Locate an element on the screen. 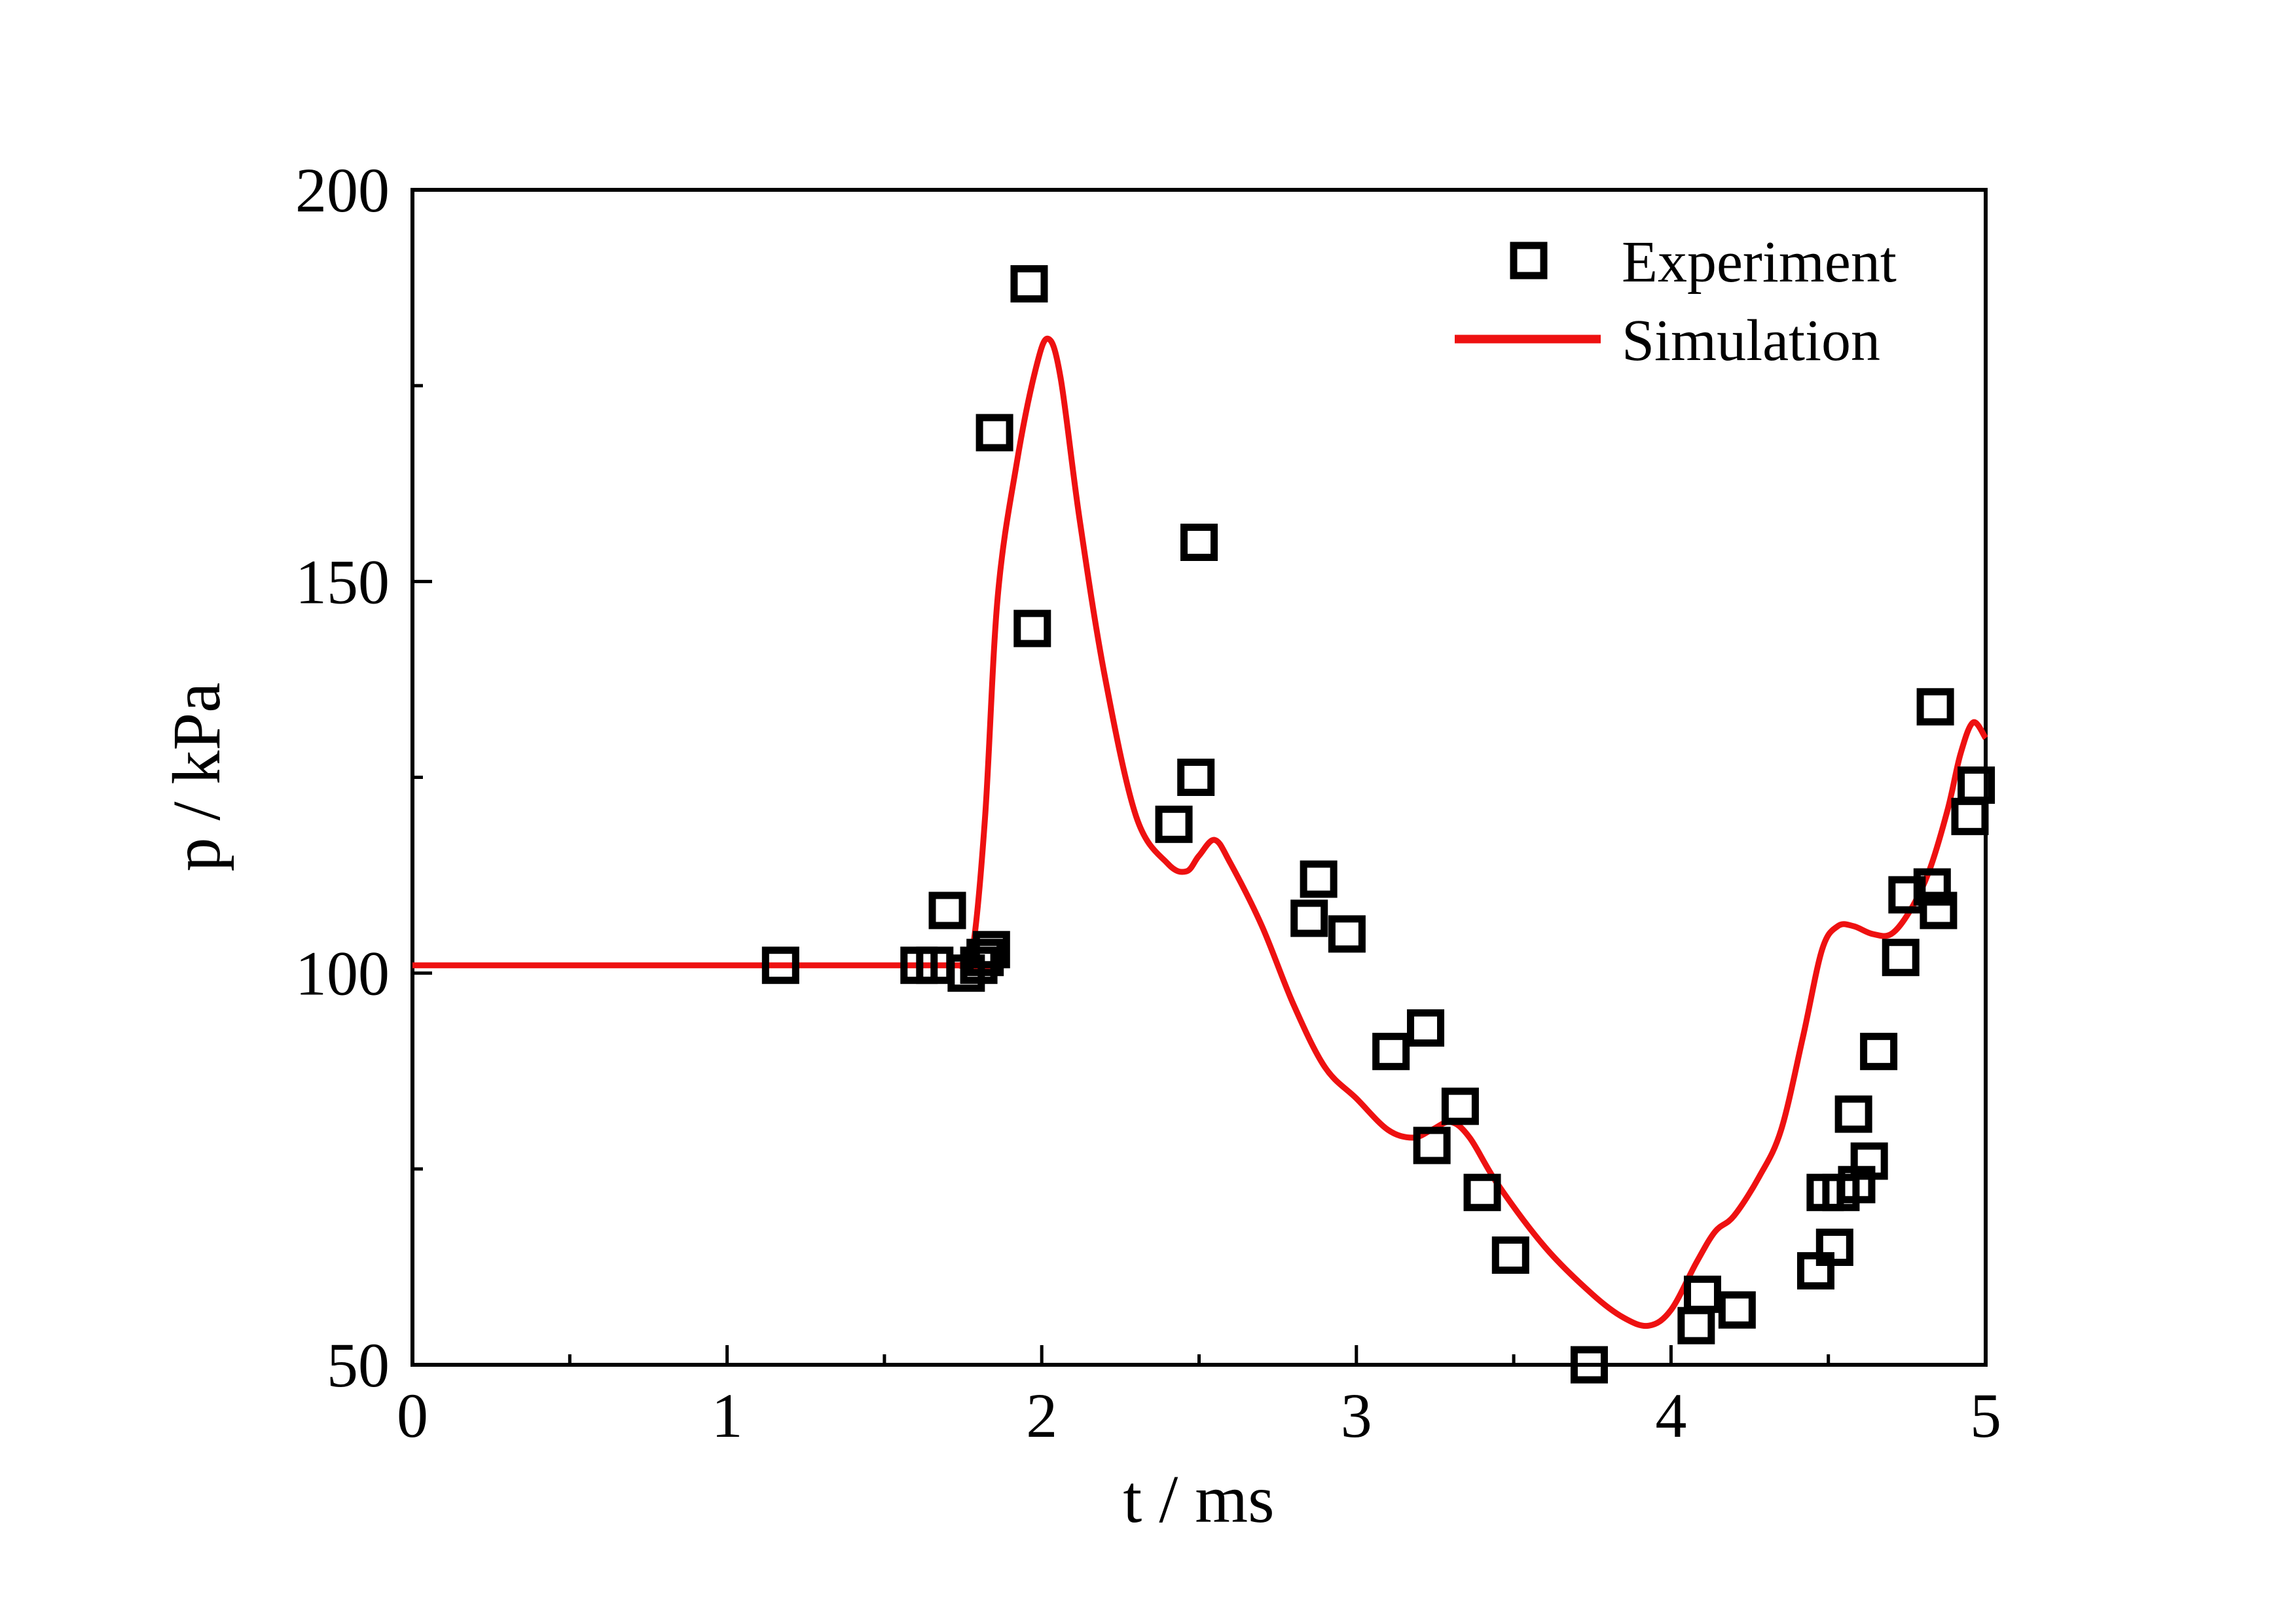 This screenshot has height=1624, width=2296. x-axis-title: t / ms is located at coordinates (1198, 1499).